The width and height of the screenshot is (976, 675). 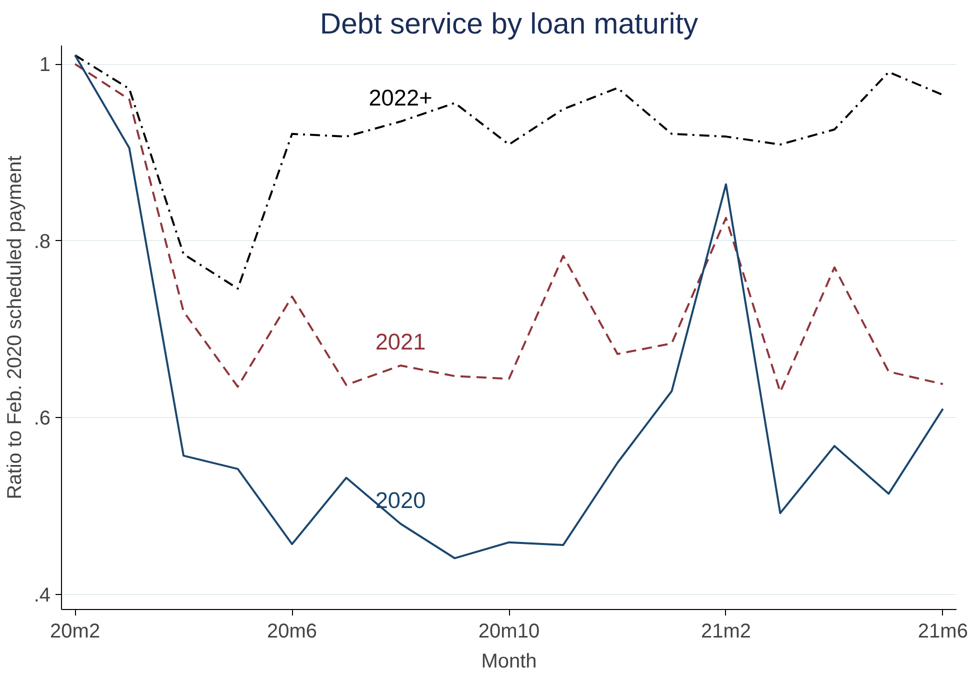 What do you see at coordinates (943, 631) in the screenshot?
I see `x-tick-label: 21m6` at bounding box center [943, 631].